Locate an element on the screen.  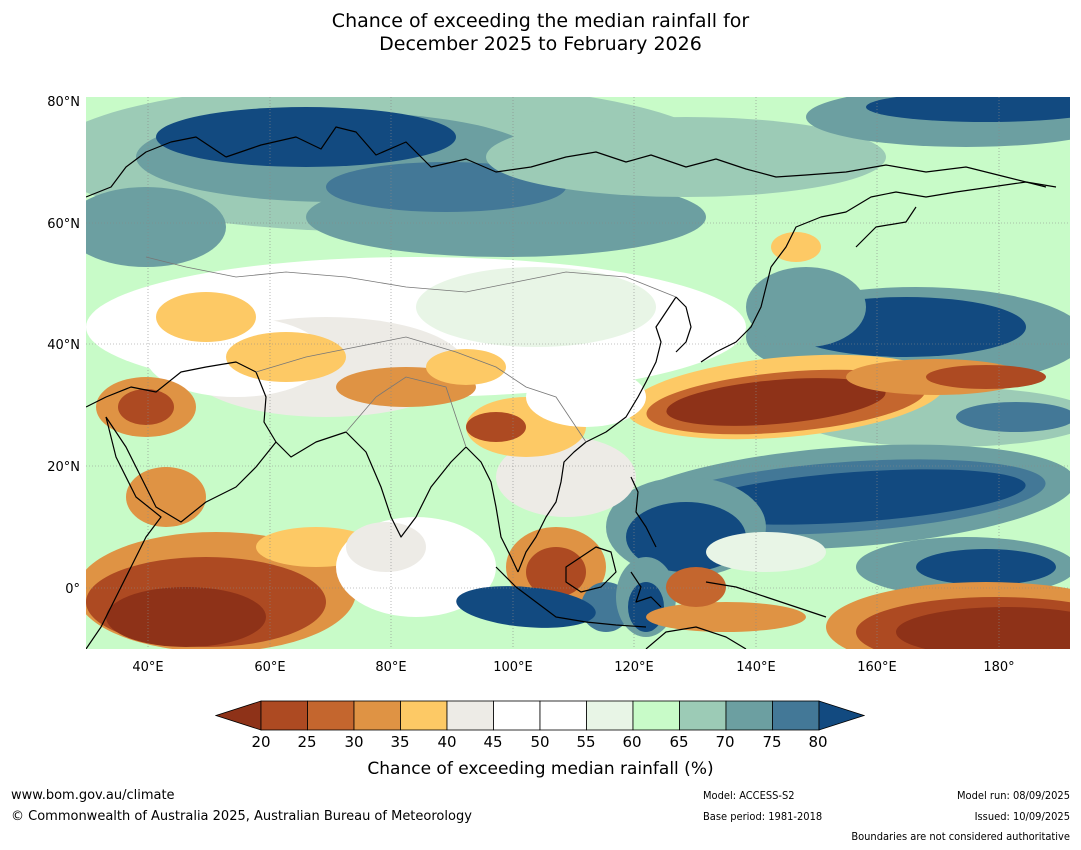
lon-label-40e: 40°E is located at coordinates (148, 667).